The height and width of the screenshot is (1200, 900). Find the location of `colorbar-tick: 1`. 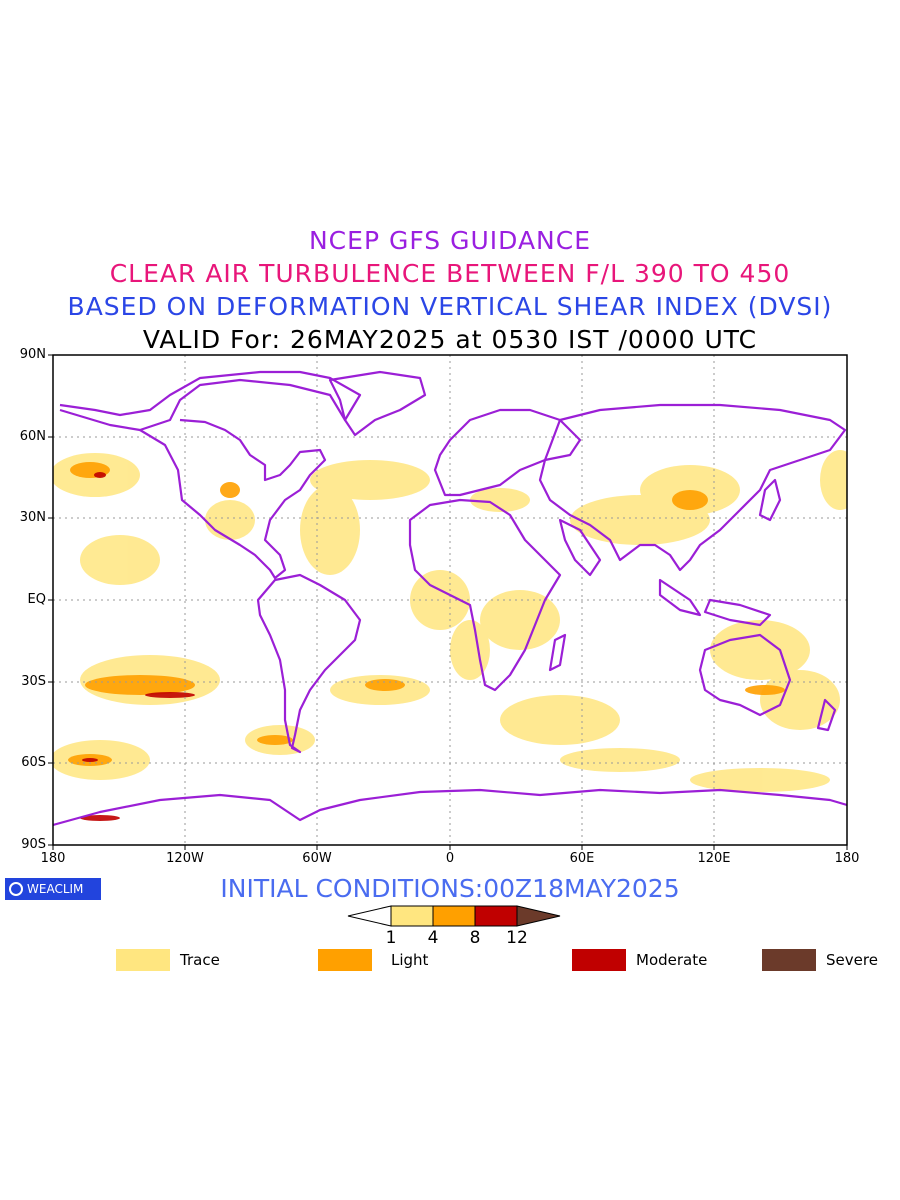

colorbar-tick: 1 is located at coordinates (391, 938).